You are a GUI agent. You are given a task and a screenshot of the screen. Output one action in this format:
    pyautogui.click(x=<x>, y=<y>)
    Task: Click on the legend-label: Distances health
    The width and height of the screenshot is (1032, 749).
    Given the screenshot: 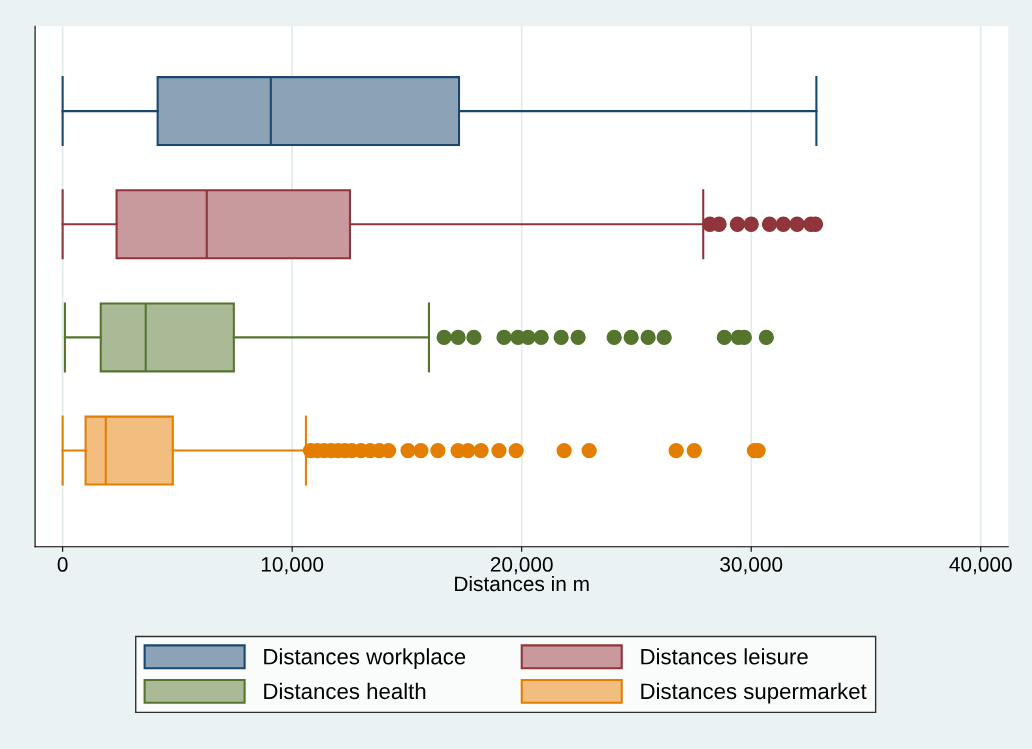 What is the action you would take?
    pyautogui.click(x=345, y=691)
    